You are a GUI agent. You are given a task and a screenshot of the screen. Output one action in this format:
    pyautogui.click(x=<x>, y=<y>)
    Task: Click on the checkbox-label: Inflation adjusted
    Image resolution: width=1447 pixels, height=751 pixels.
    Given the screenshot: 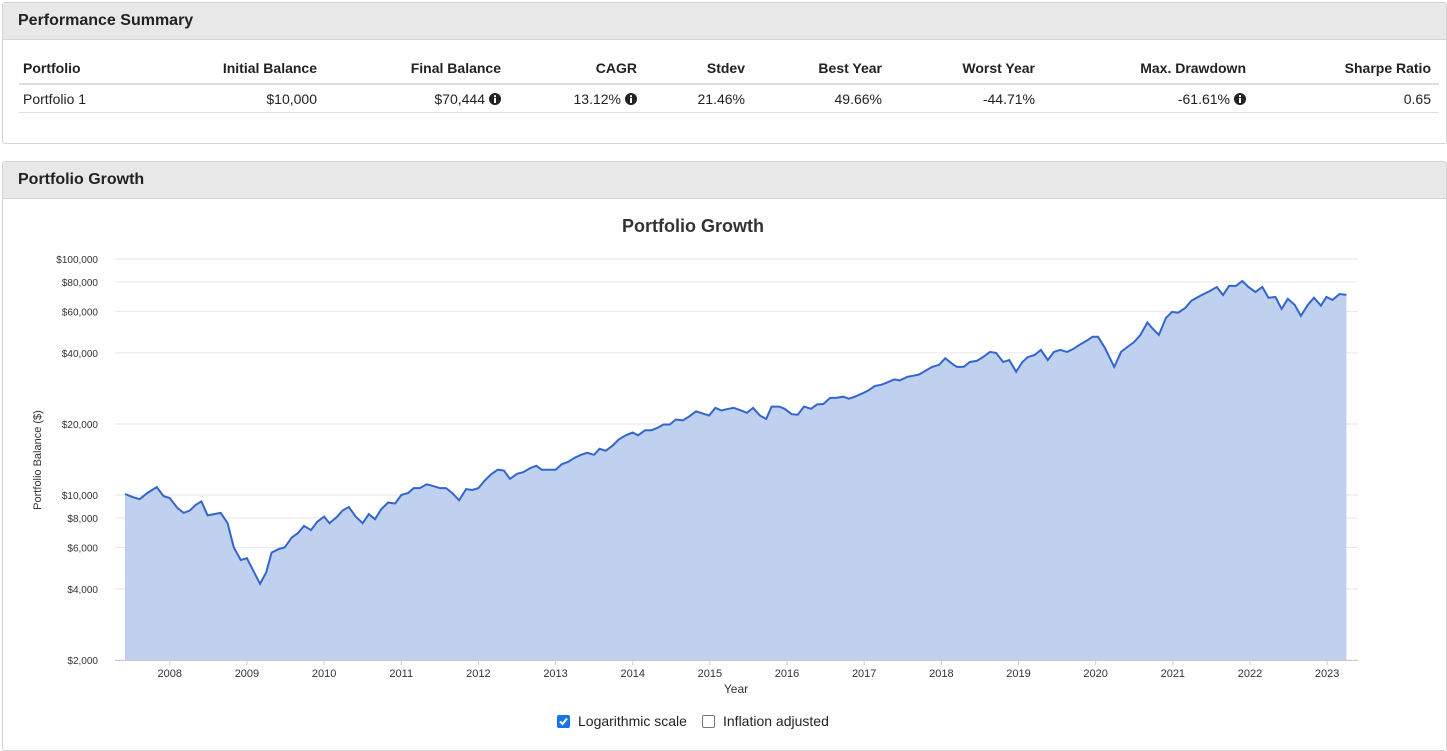 What is the action you would take?
    pyautogui.click(x=776, y=721)
    